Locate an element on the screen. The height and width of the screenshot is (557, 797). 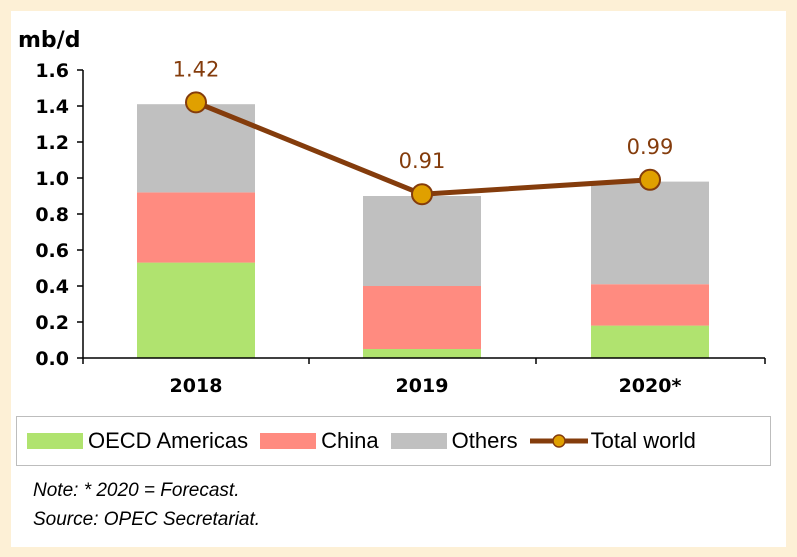
legend-label: China is located at coordinates (350, 440).